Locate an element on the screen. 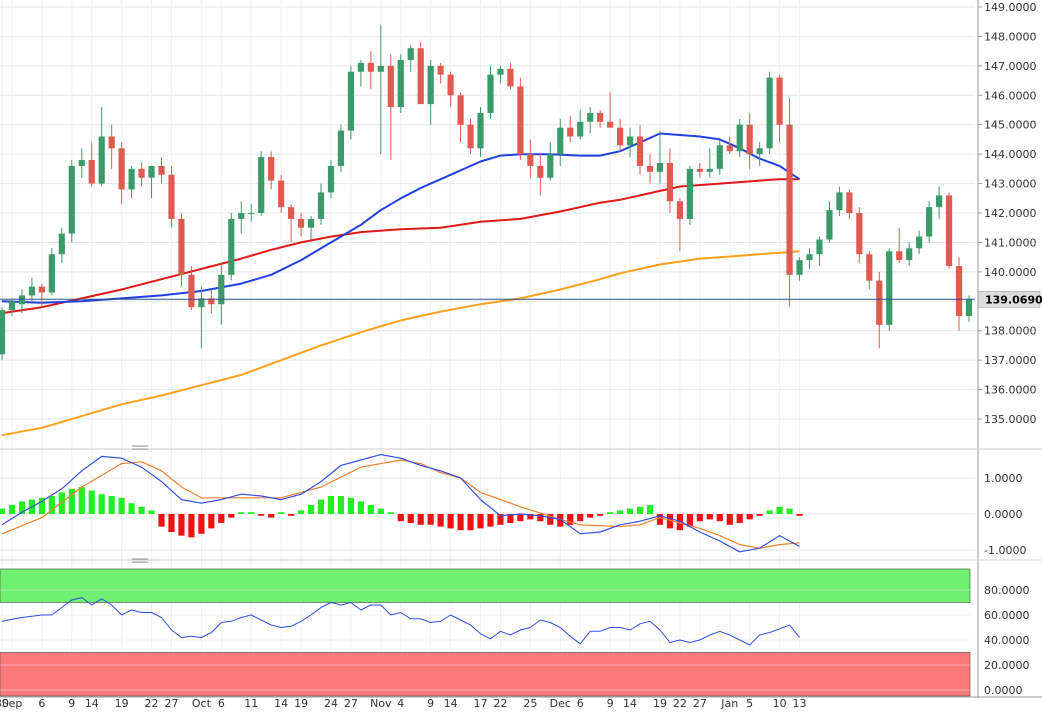  date-tick-label: 11 is located at coordinates (251, 703).